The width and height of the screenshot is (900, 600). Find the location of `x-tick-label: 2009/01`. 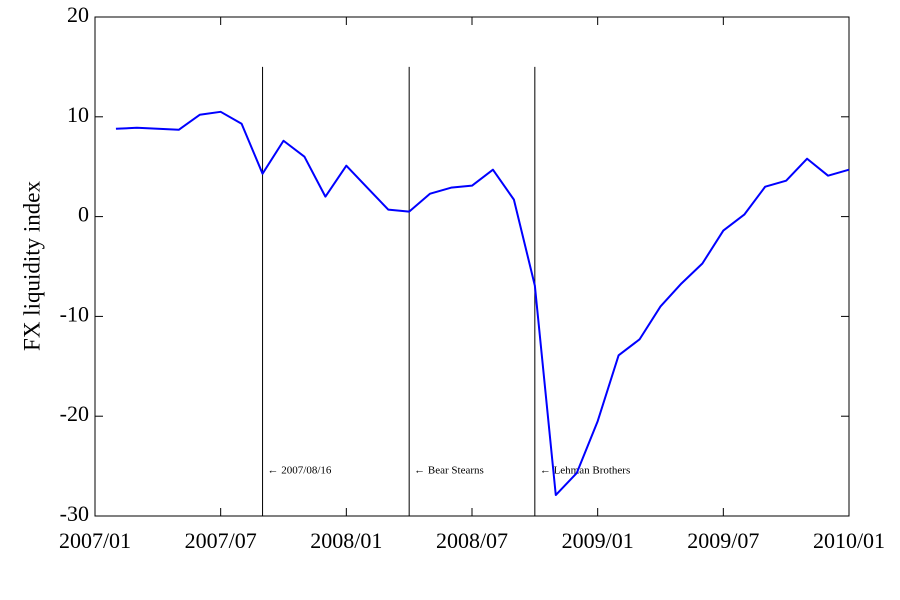

x-tick-label: 2009/01 is located at coordinates (598, 540).